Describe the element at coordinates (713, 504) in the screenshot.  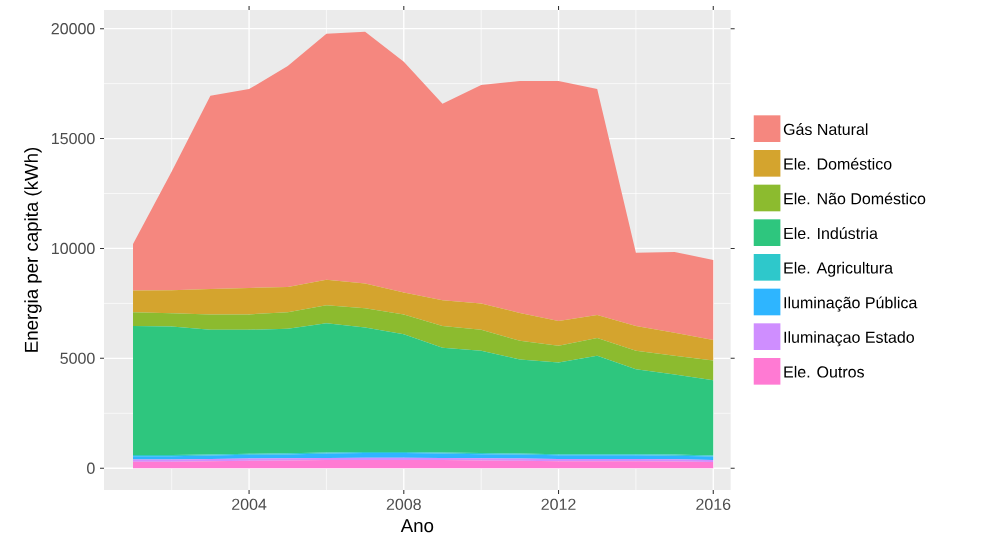
I see `x-tick-label: 2016` at that location.